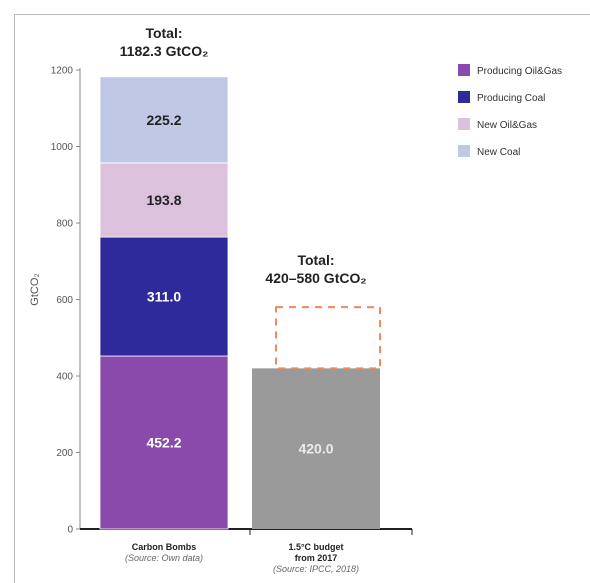 This screenshot has width=590, height=583. I want to click on total-value: 1182.3 GtCO₂, so click(164, 51).